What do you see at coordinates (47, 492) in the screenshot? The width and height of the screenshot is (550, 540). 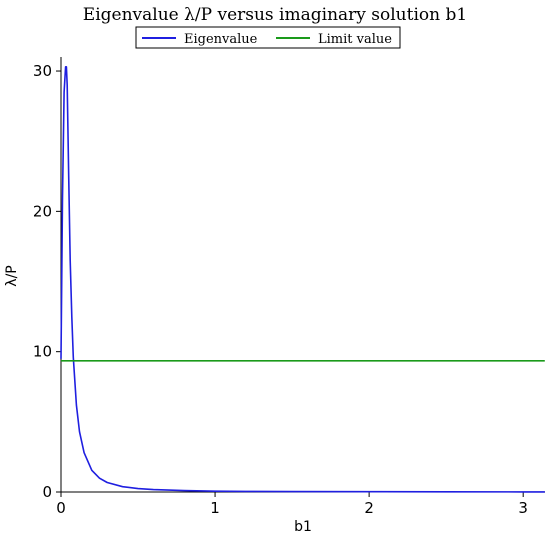 I see `y-tick-label: 0` at bounding box center [47, 492].